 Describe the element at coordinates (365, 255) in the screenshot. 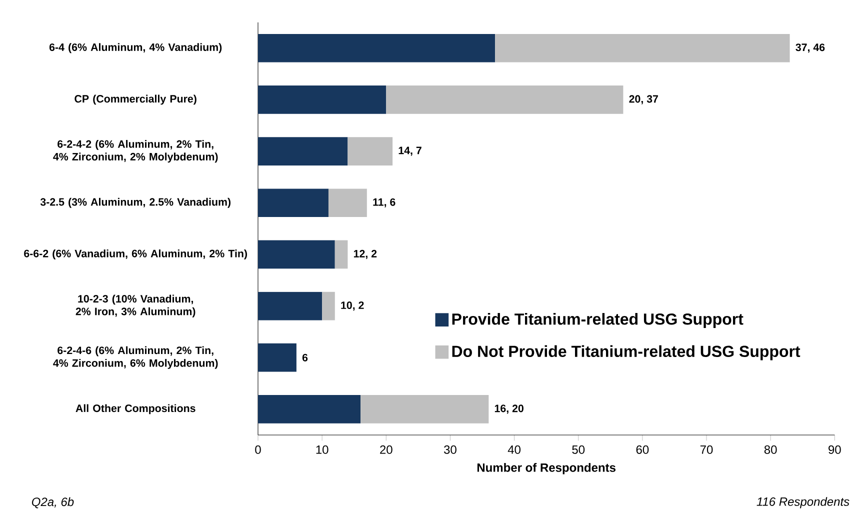

I see `annotation: 12, 2` at that location.